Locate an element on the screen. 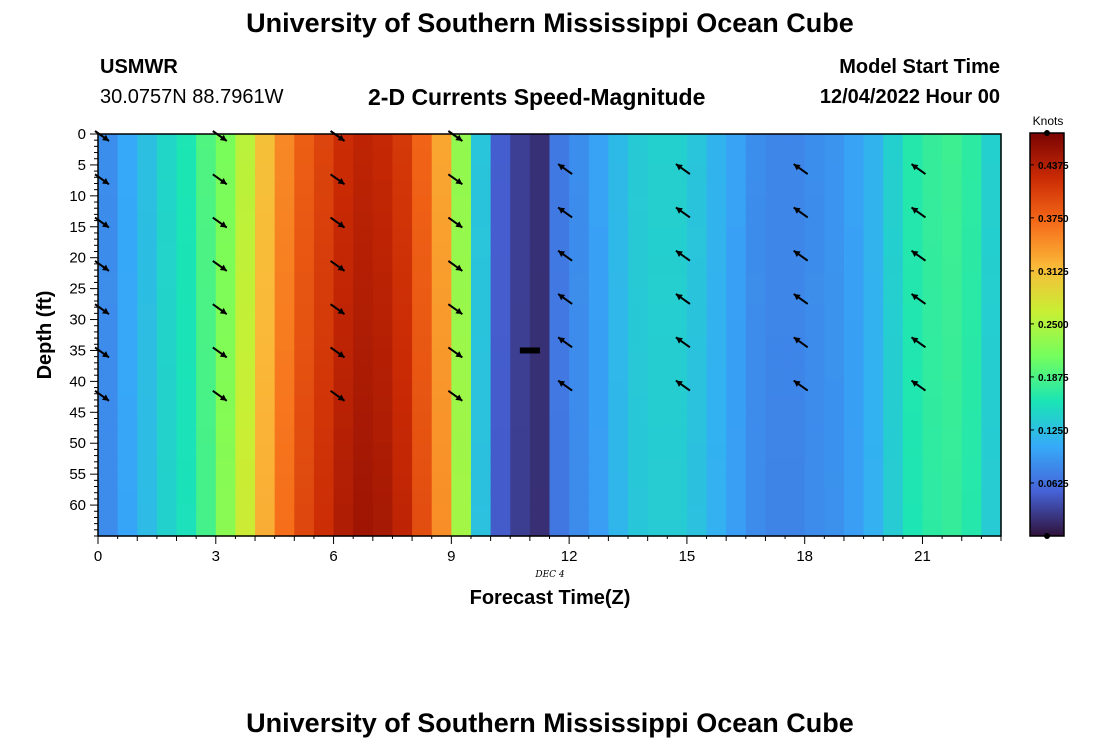  y-tick-label: 10 is located at coordinates (77, 196).